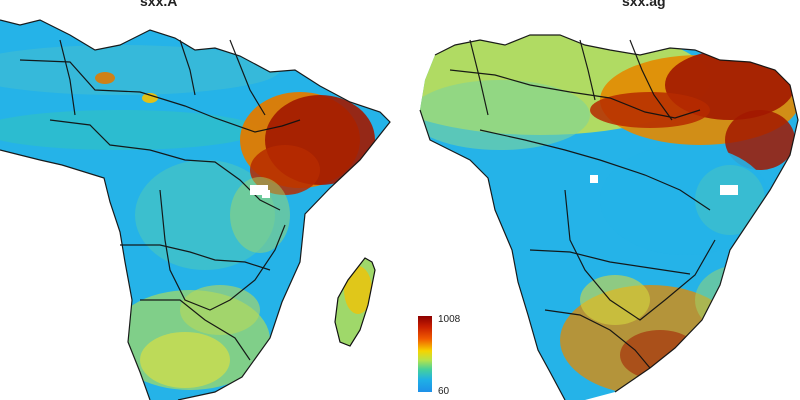 The image size is (800, 400). What do you see at coordinates (444, 391) in the screenshot?
I see `legend-min-label: 60` at bounding box center [444, 391].